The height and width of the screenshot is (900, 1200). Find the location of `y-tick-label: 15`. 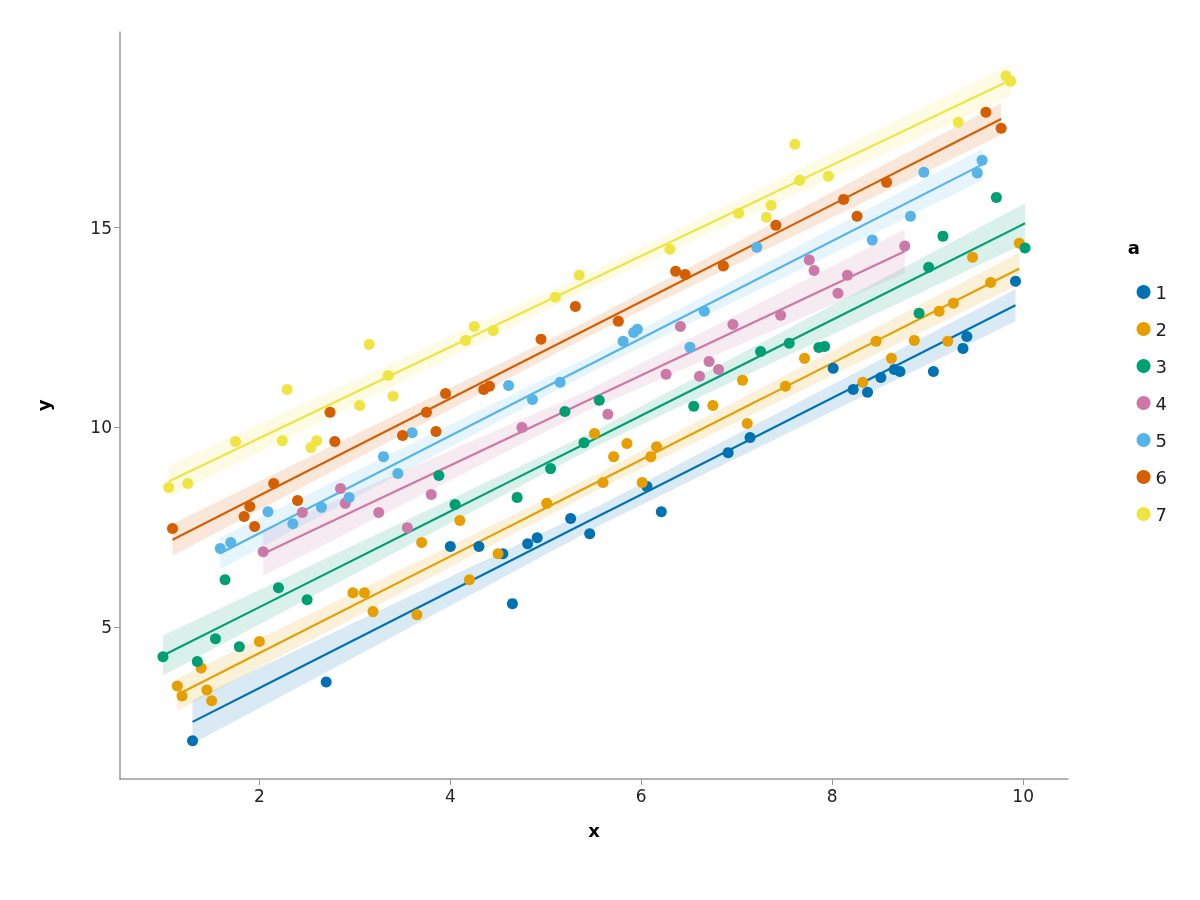

y-tick-label: 15 is located at coordinates (101, 227).